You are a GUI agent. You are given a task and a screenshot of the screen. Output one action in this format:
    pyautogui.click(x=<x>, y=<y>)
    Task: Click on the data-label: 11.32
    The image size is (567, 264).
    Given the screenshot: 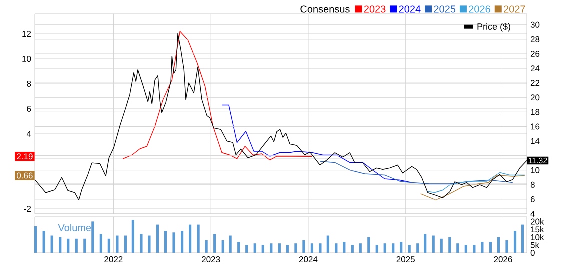 What is the action you would take?
    pyautogui.click(x=538, y=161)
    